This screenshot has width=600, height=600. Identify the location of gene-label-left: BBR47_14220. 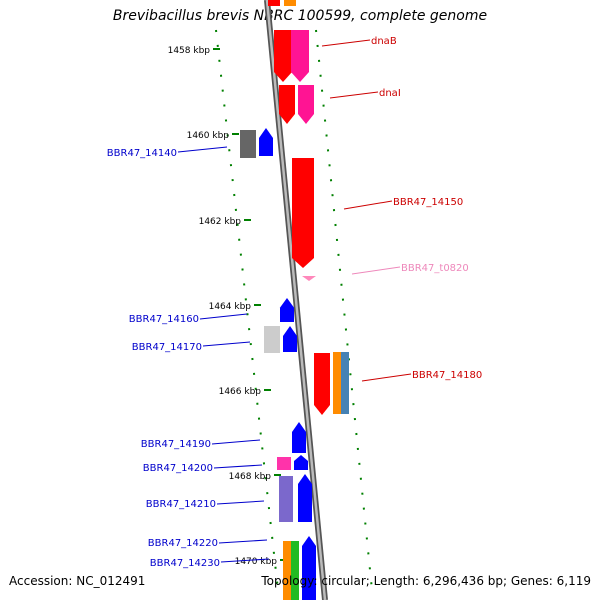
(183, 543).